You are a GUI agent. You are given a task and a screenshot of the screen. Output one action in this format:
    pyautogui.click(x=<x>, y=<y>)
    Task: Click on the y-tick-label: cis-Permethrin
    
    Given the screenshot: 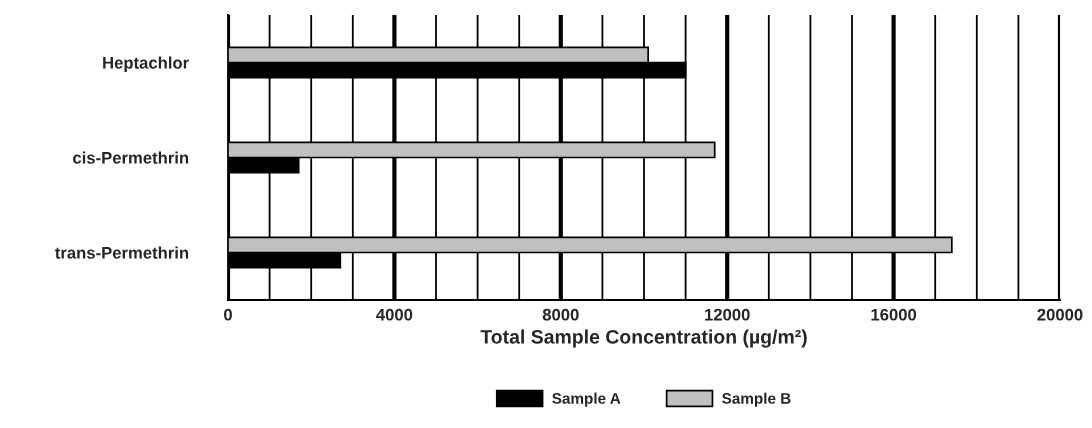 What is the action you would take?
    pyautogui.click(x=131, y=157)
    